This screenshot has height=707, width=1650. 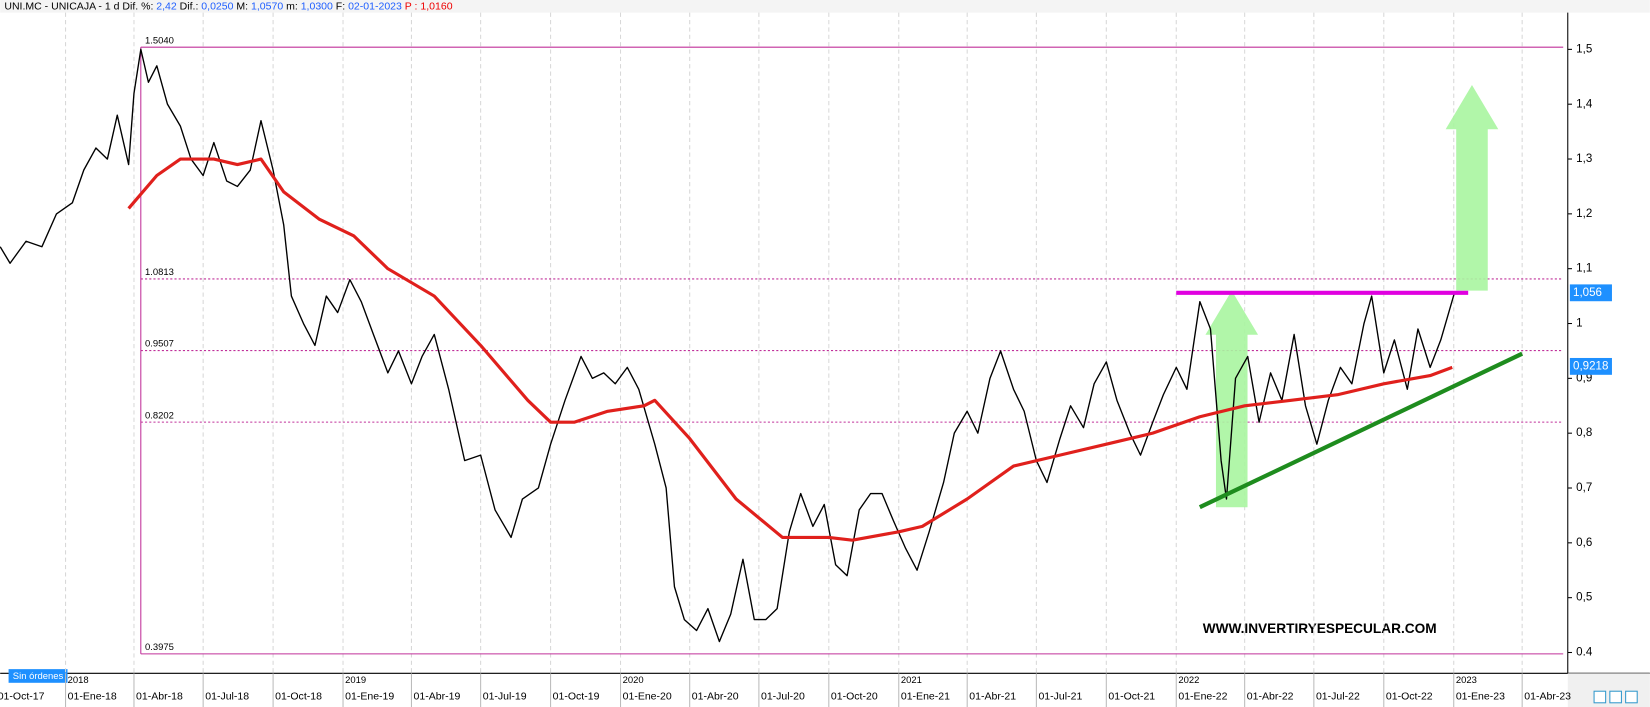 I want to click on y-tick-label: 1, so click(x=1579, y=324).